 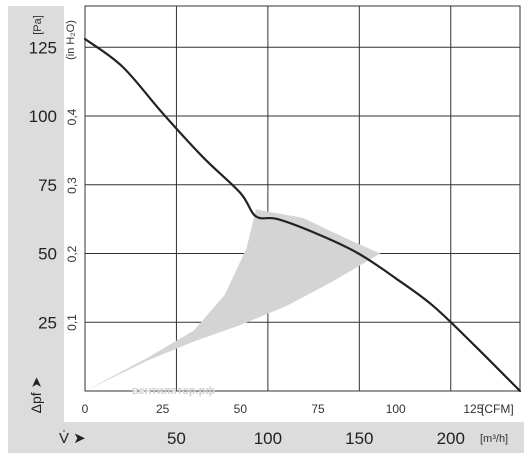 I want to click on x-primary-axis-group: V̇ ➤ [m³/h], so click(x=283, y=438).